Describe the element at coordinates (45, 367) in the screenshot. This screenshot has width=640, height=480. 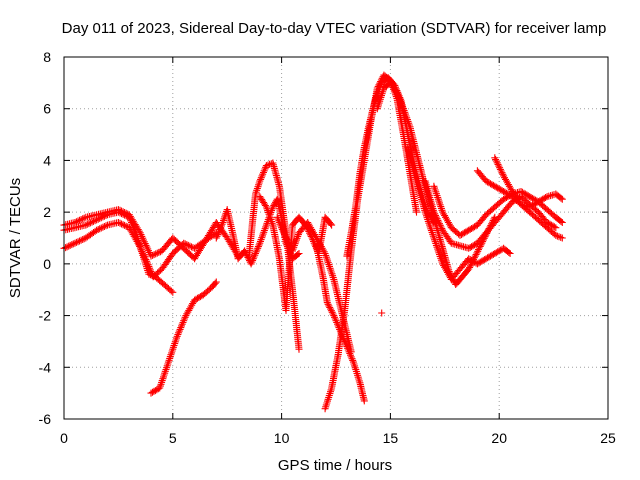
I see `y-tick-label: -4` at that location.